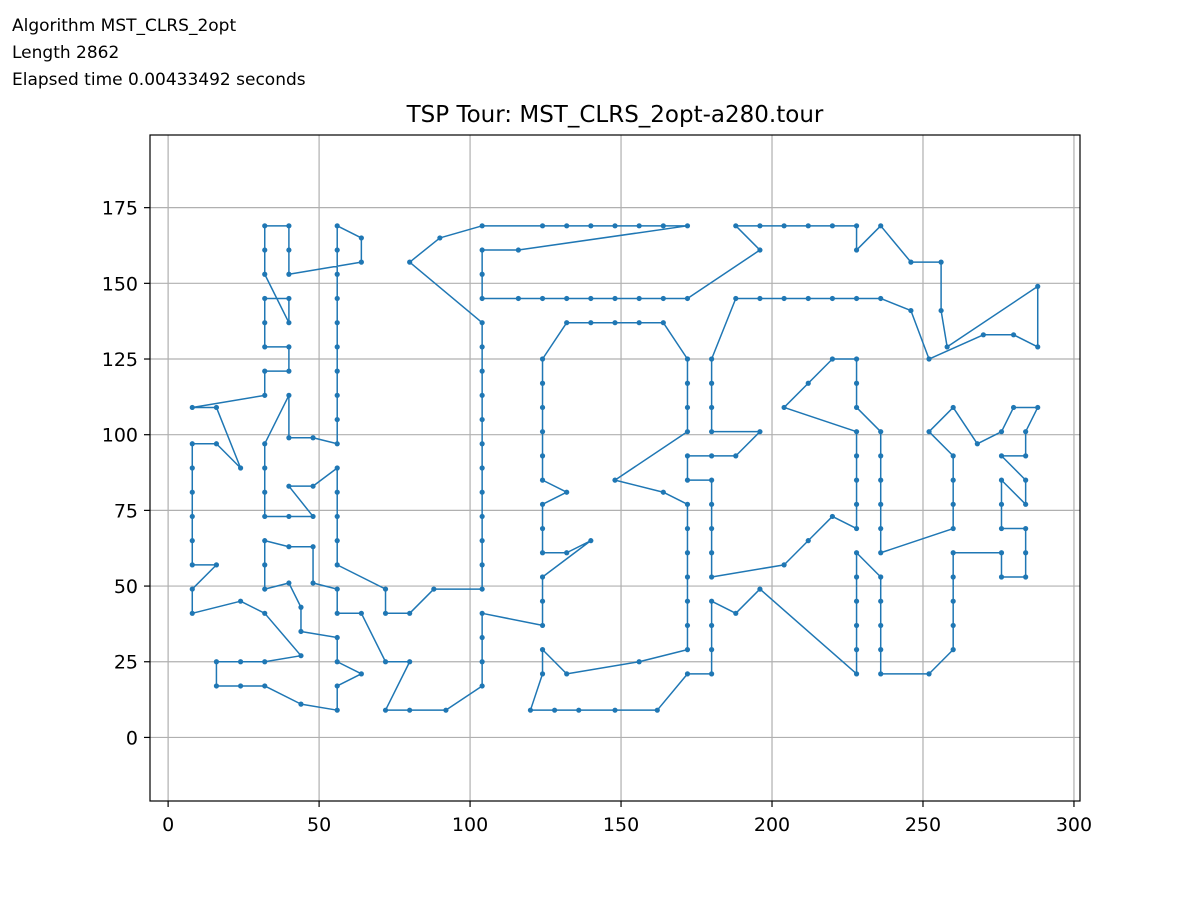 This screenshot has height=900, width=1200. Describe the element at coordinates (124, 26) in the screenshot. I see `info-algorithm: Algorithm MST_CLRS_2opt` at that location.